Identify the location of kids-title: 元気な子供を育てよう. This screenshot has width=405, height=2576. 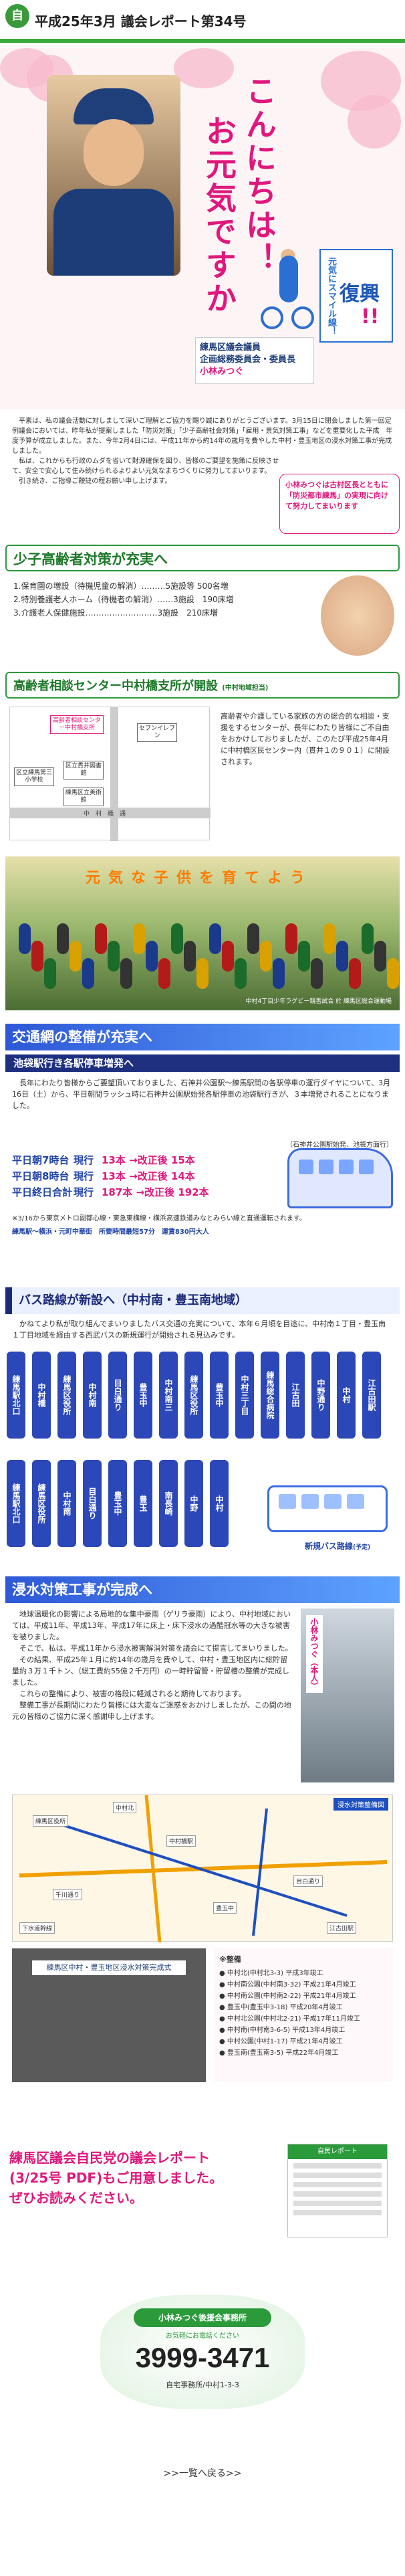
(200, 878).